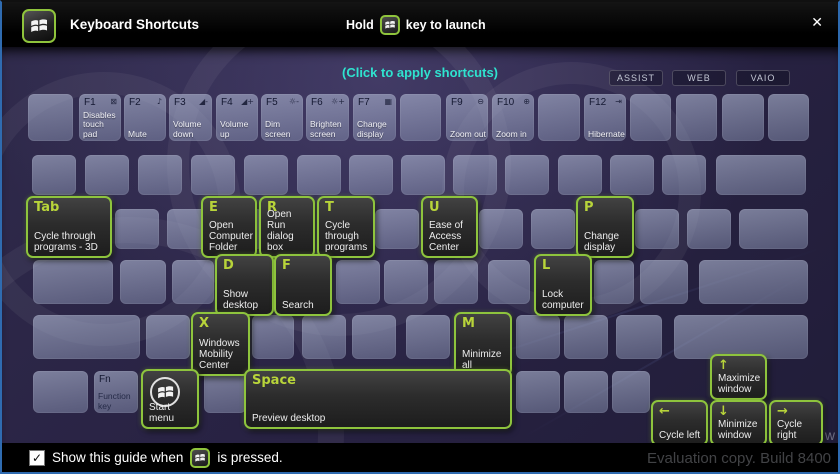  What do you see at coordinates (602, 242) in the screenshot?
I see `shortcut-description: Change display` at bounding box center [602, 242].